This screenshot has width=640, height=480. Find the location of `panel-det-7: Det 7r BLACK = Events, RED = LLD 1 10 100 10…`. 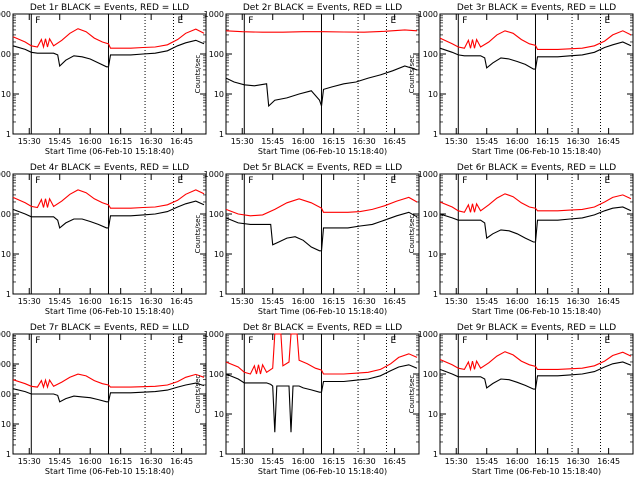

panel-det-7: Det 7r BLACK = Events, RED = LLD 1 10 100 10… is located at coordinates (103, 399).